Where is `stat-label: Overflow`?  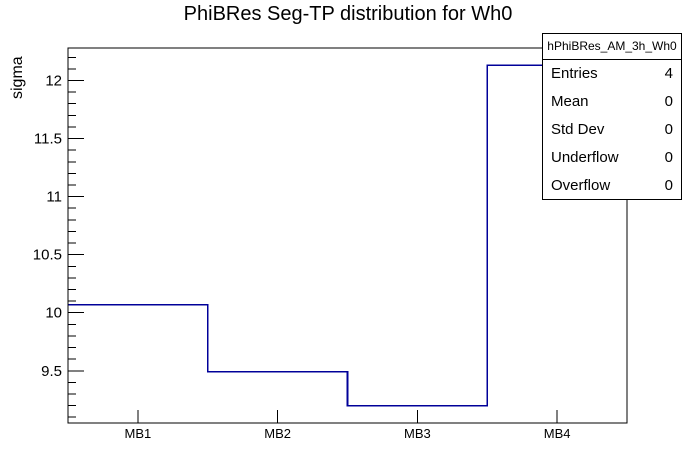
stat-label: Overflow is located at coordinates (581, 185).